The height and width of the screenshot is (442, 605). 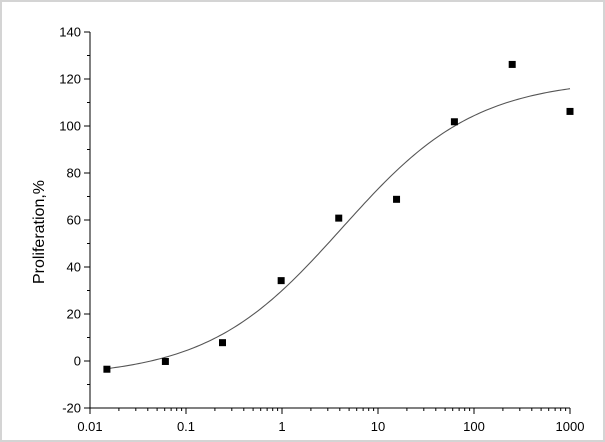 I want to click on y-tick-label: 140, so click(x=70, y=32).